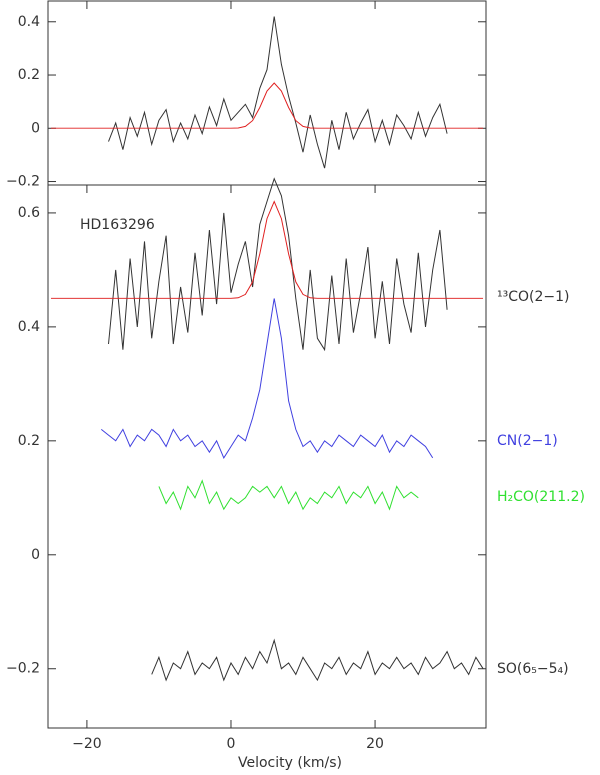 This screenshot has width=600, height=775. What do you see at coordinates (29, 213) in the screenshot?
I see `y-tick-label: 0.6` at bounding box center [29, 213].